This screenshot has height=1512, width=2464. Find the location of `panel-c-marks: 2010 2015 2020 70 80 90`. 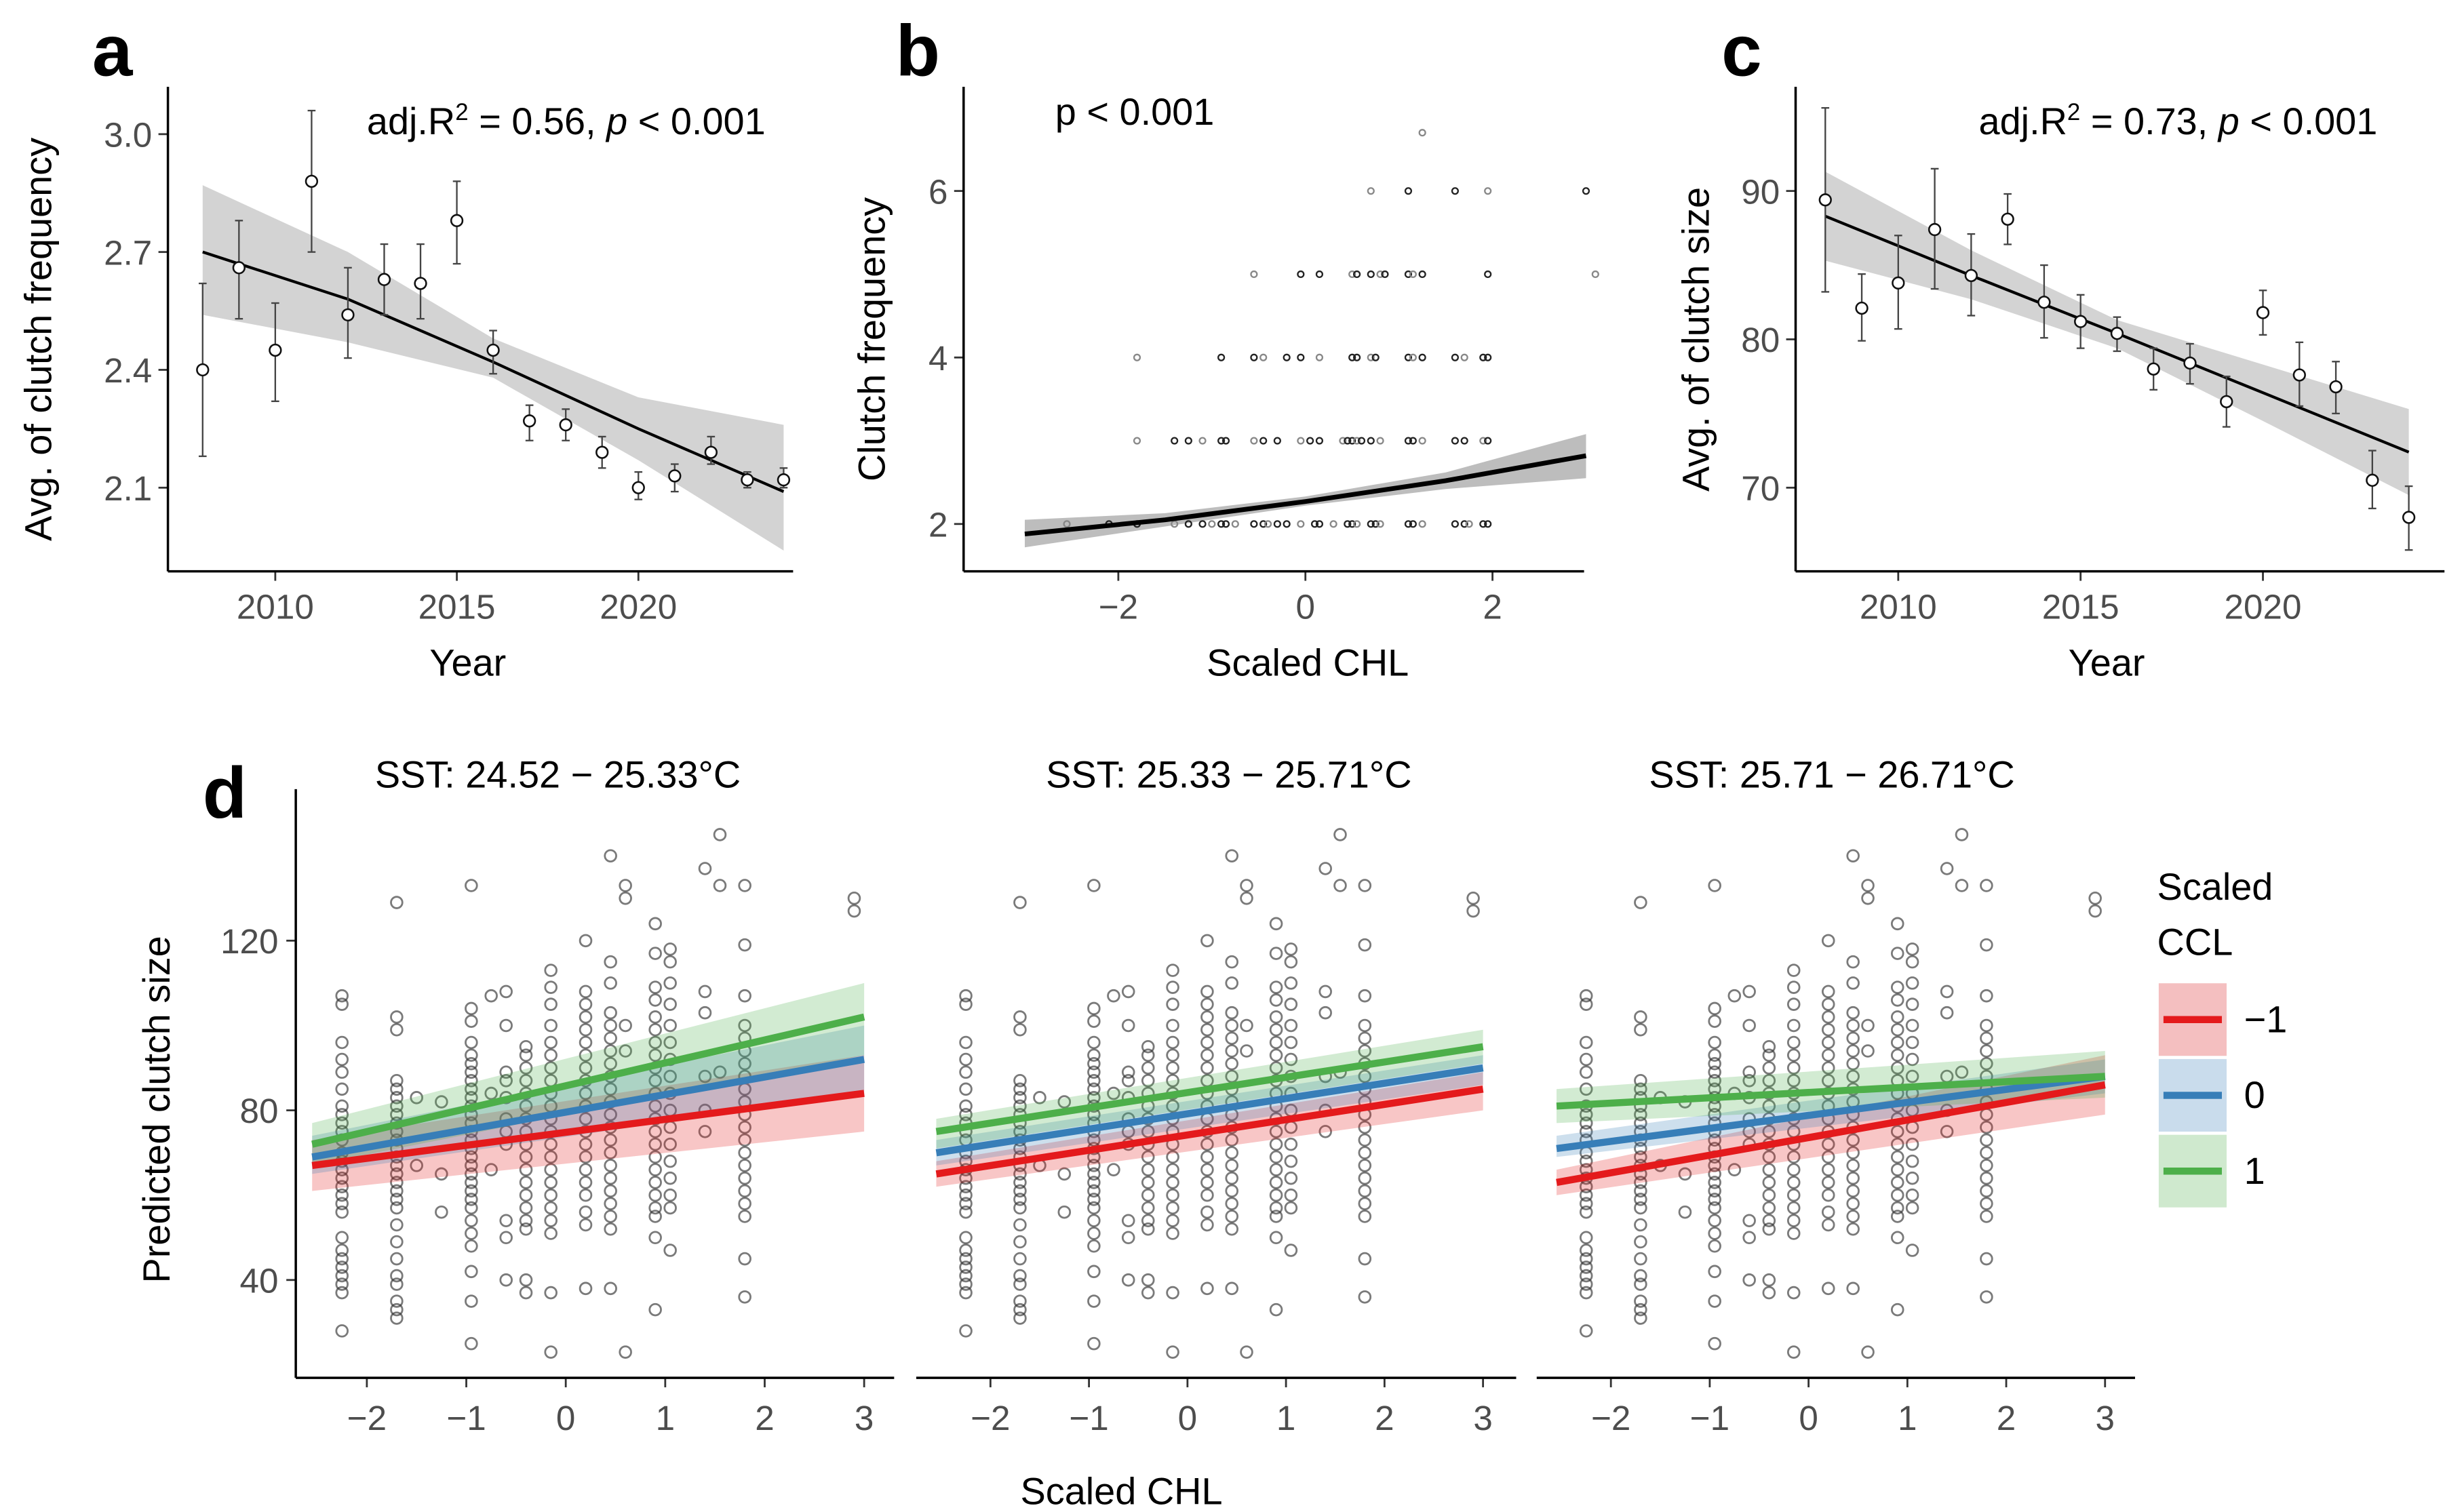

panel-c-marks: 2010 2015 2020 70 80 90 is located at coordinates (2078, 366).